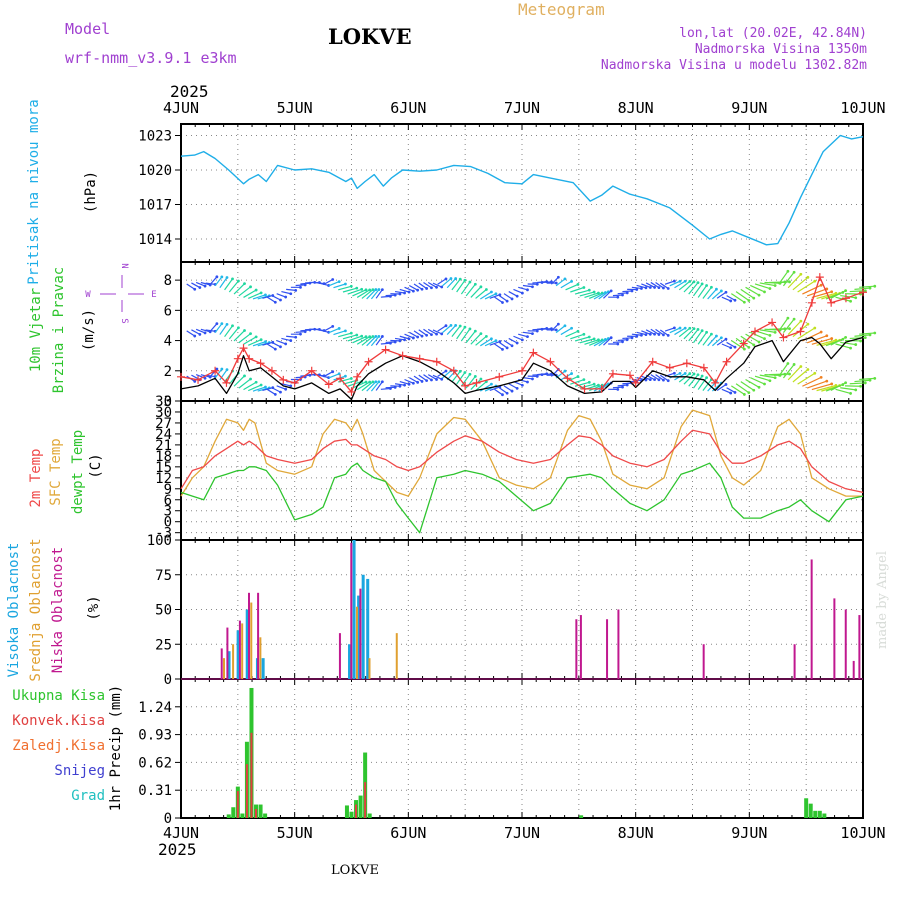  Describe the element at coordinates (58, 696) in the screenshot. I see `legend-total: Ukupna Kisa` at that location.